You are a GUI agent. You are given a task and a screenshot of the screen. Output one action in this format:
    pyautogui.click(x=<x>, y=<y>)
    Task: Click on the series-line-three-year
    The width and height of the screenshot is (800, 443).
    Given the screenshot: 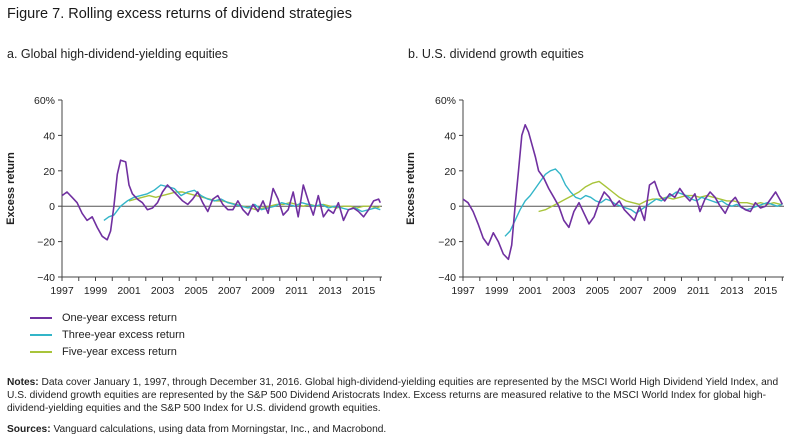 What is the action you would take?
    pyautogui.click(x=643, y=202)
    